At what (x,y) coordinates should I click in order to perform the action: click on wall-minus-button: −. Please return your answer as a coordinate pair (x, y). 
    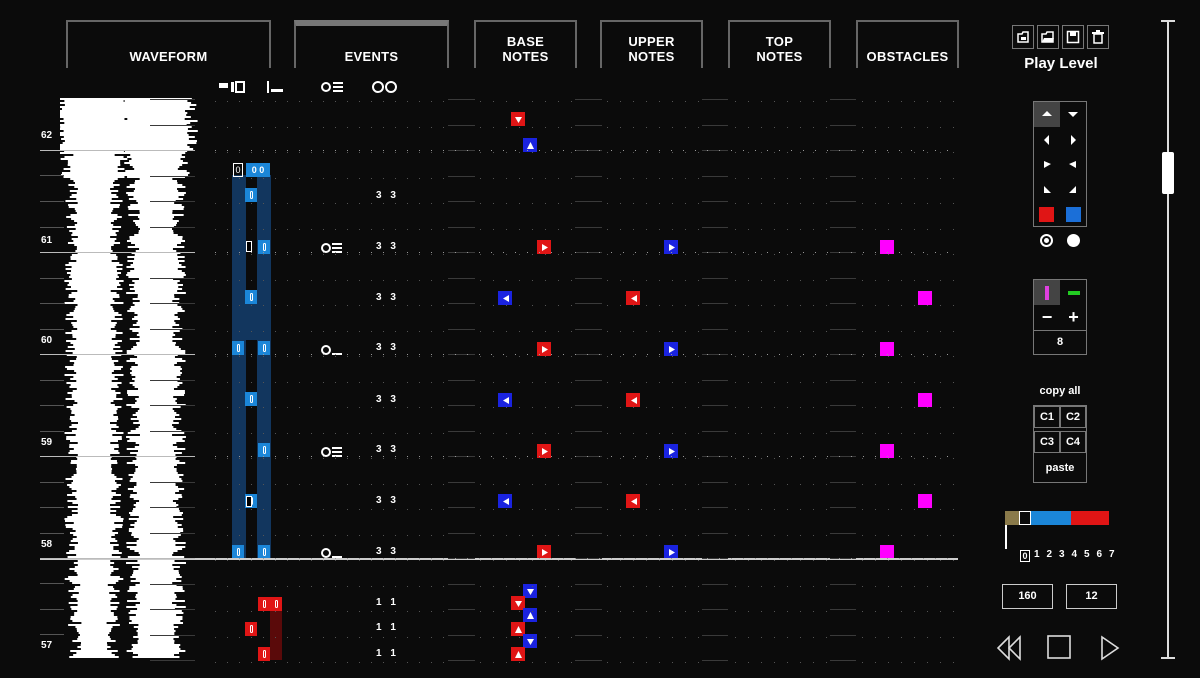
    Looking at the image, I should click on (1047, 317).